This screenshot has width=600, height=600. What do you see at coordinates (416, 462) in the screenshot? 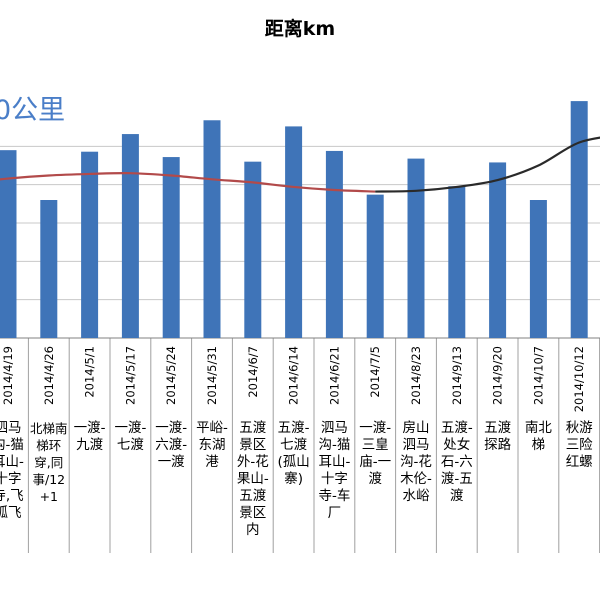
I see `category-description: 房山泗马沟-花木伦-水峪` at bounding box center [416, 462].